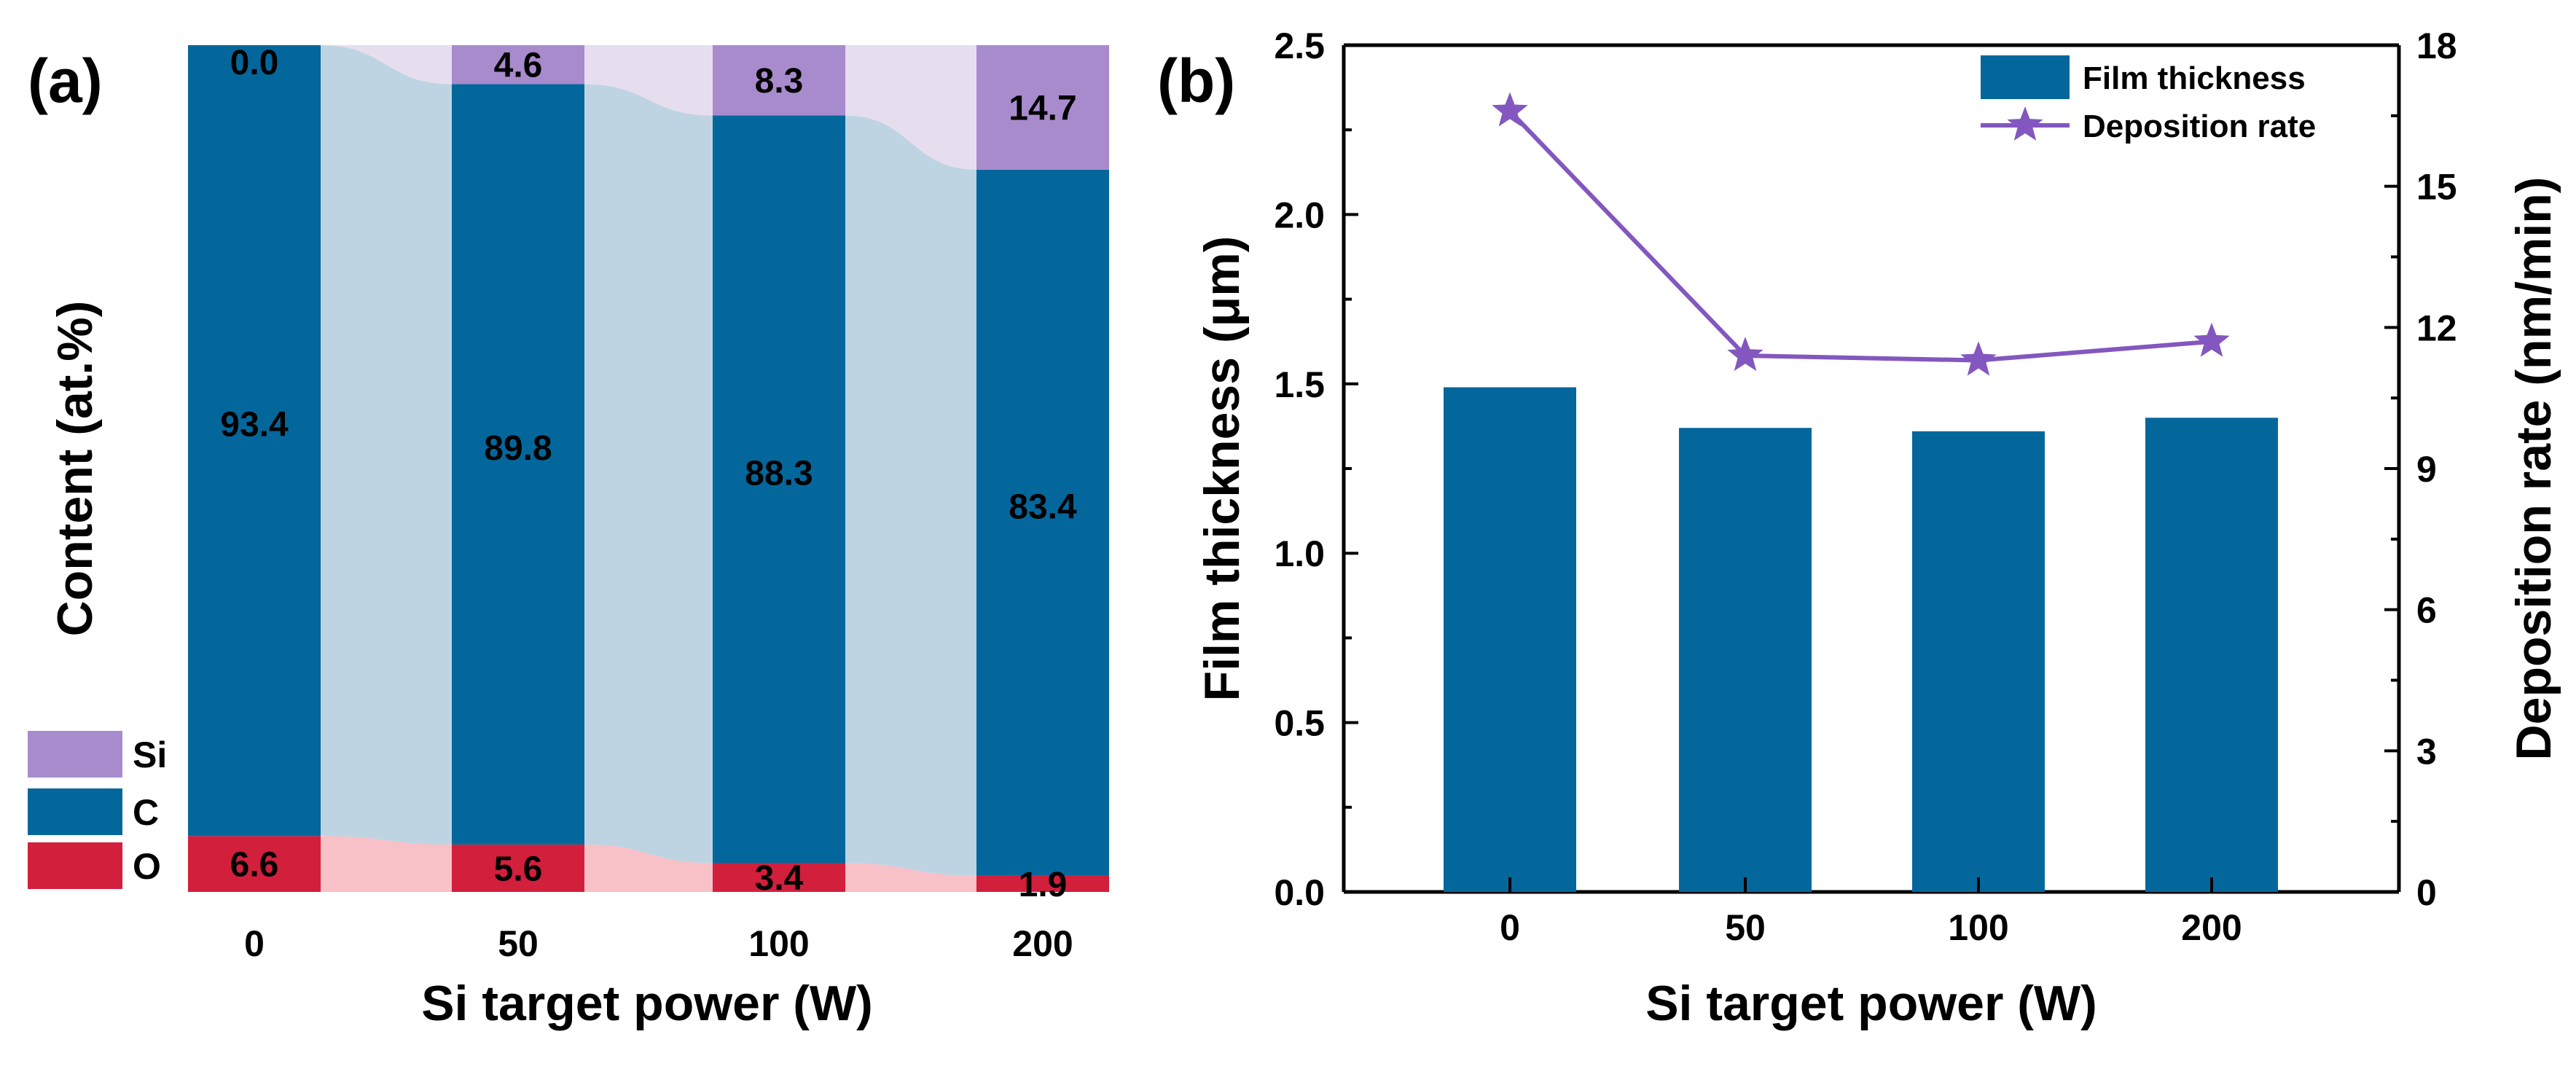  I want to click on legend-swatch-c, so click(75, 811).